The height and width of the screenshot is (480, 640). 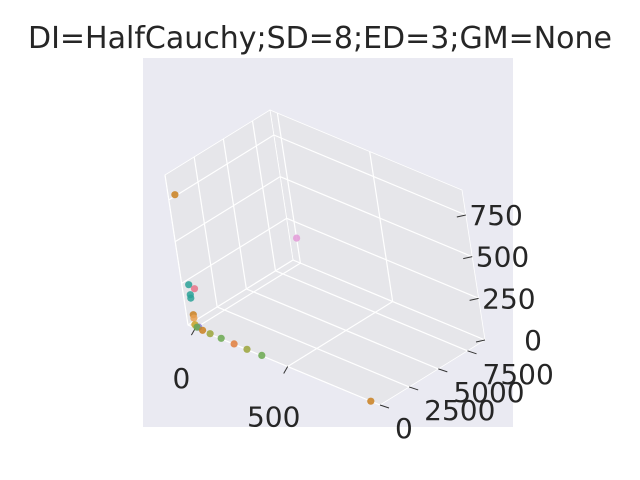 I want to click on chart-title: DI=HalfCauchy;SD=8;ED=3;GM=None, so click(x=320, y=38).